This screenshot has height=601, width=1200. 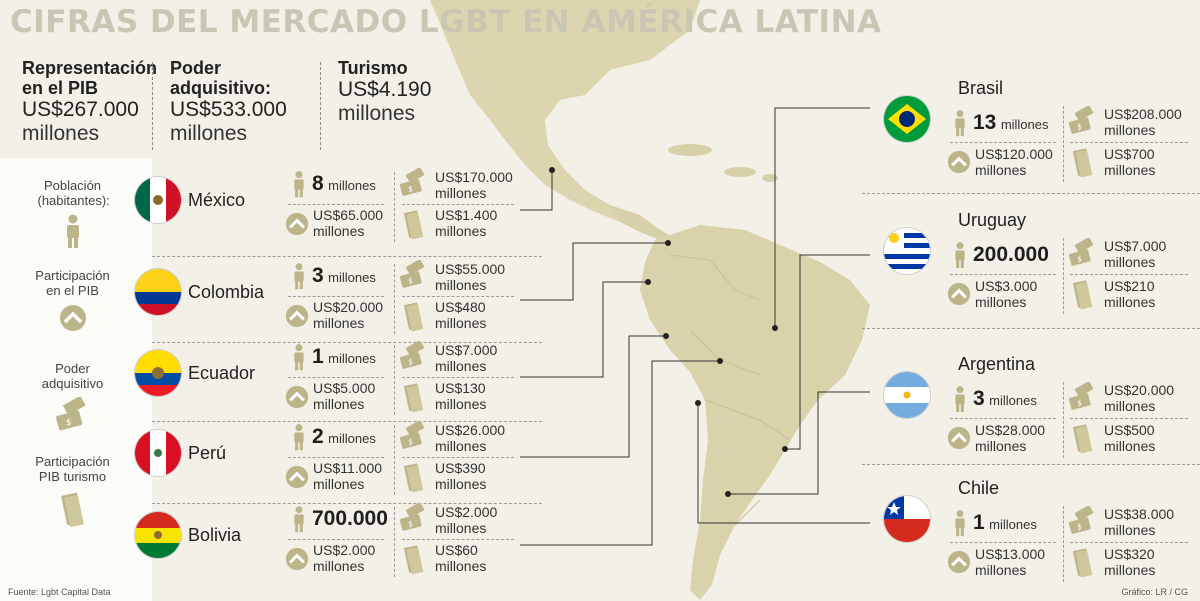 I want to click on turismo-value: US$480 millones, so click(x=460, y=315).